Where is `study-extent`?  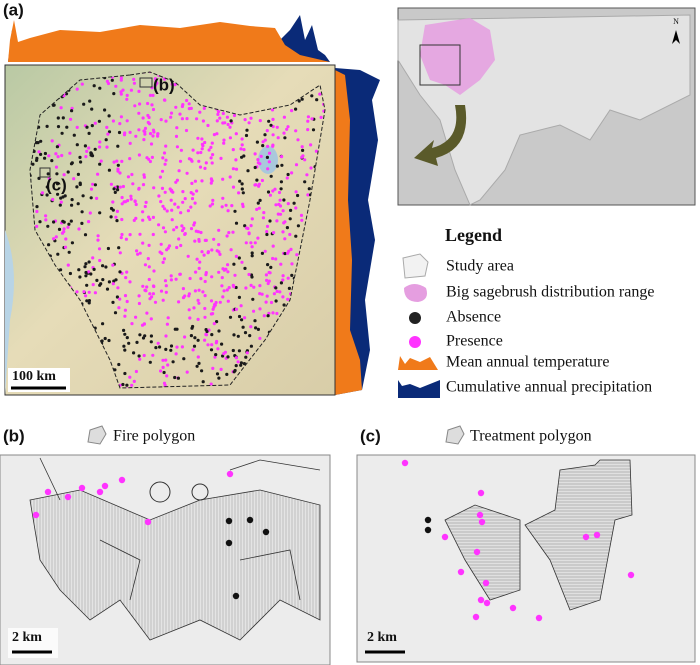
study-extent is located at coordinates (440, 65).